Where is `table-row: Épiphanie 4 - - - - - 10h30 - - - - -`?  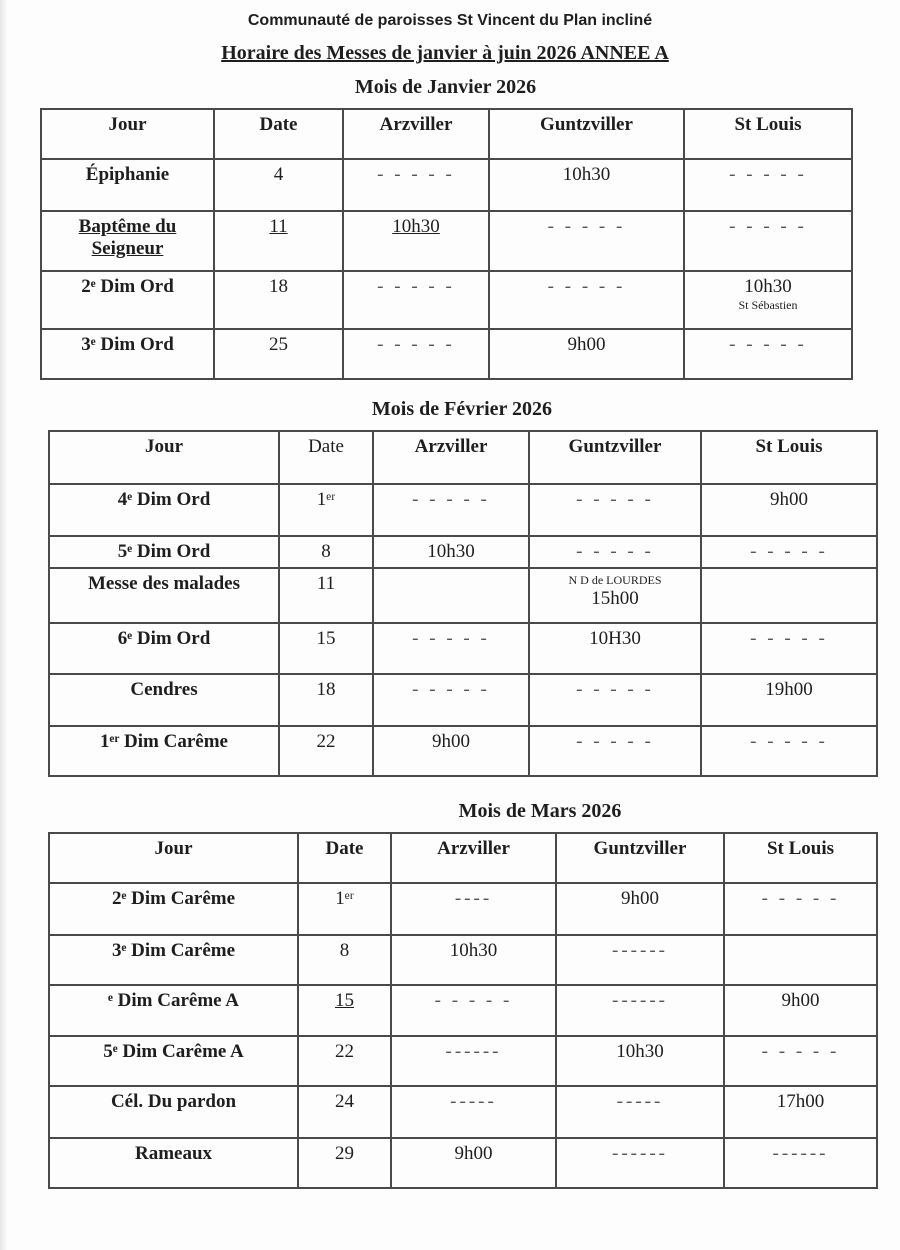
table-row: Épiphanie 4 - - - - - 10h30 - - - - - is located at coordinates (446, 185).